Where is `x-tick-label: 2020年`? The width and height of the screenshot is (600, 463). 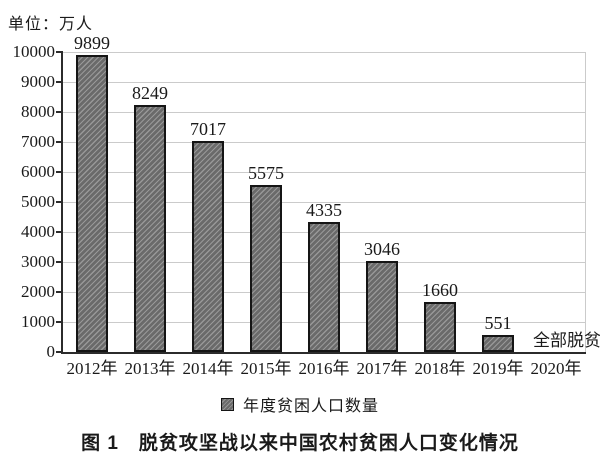 x-tick-label: 2020年 is located at coordinates (556, 368).